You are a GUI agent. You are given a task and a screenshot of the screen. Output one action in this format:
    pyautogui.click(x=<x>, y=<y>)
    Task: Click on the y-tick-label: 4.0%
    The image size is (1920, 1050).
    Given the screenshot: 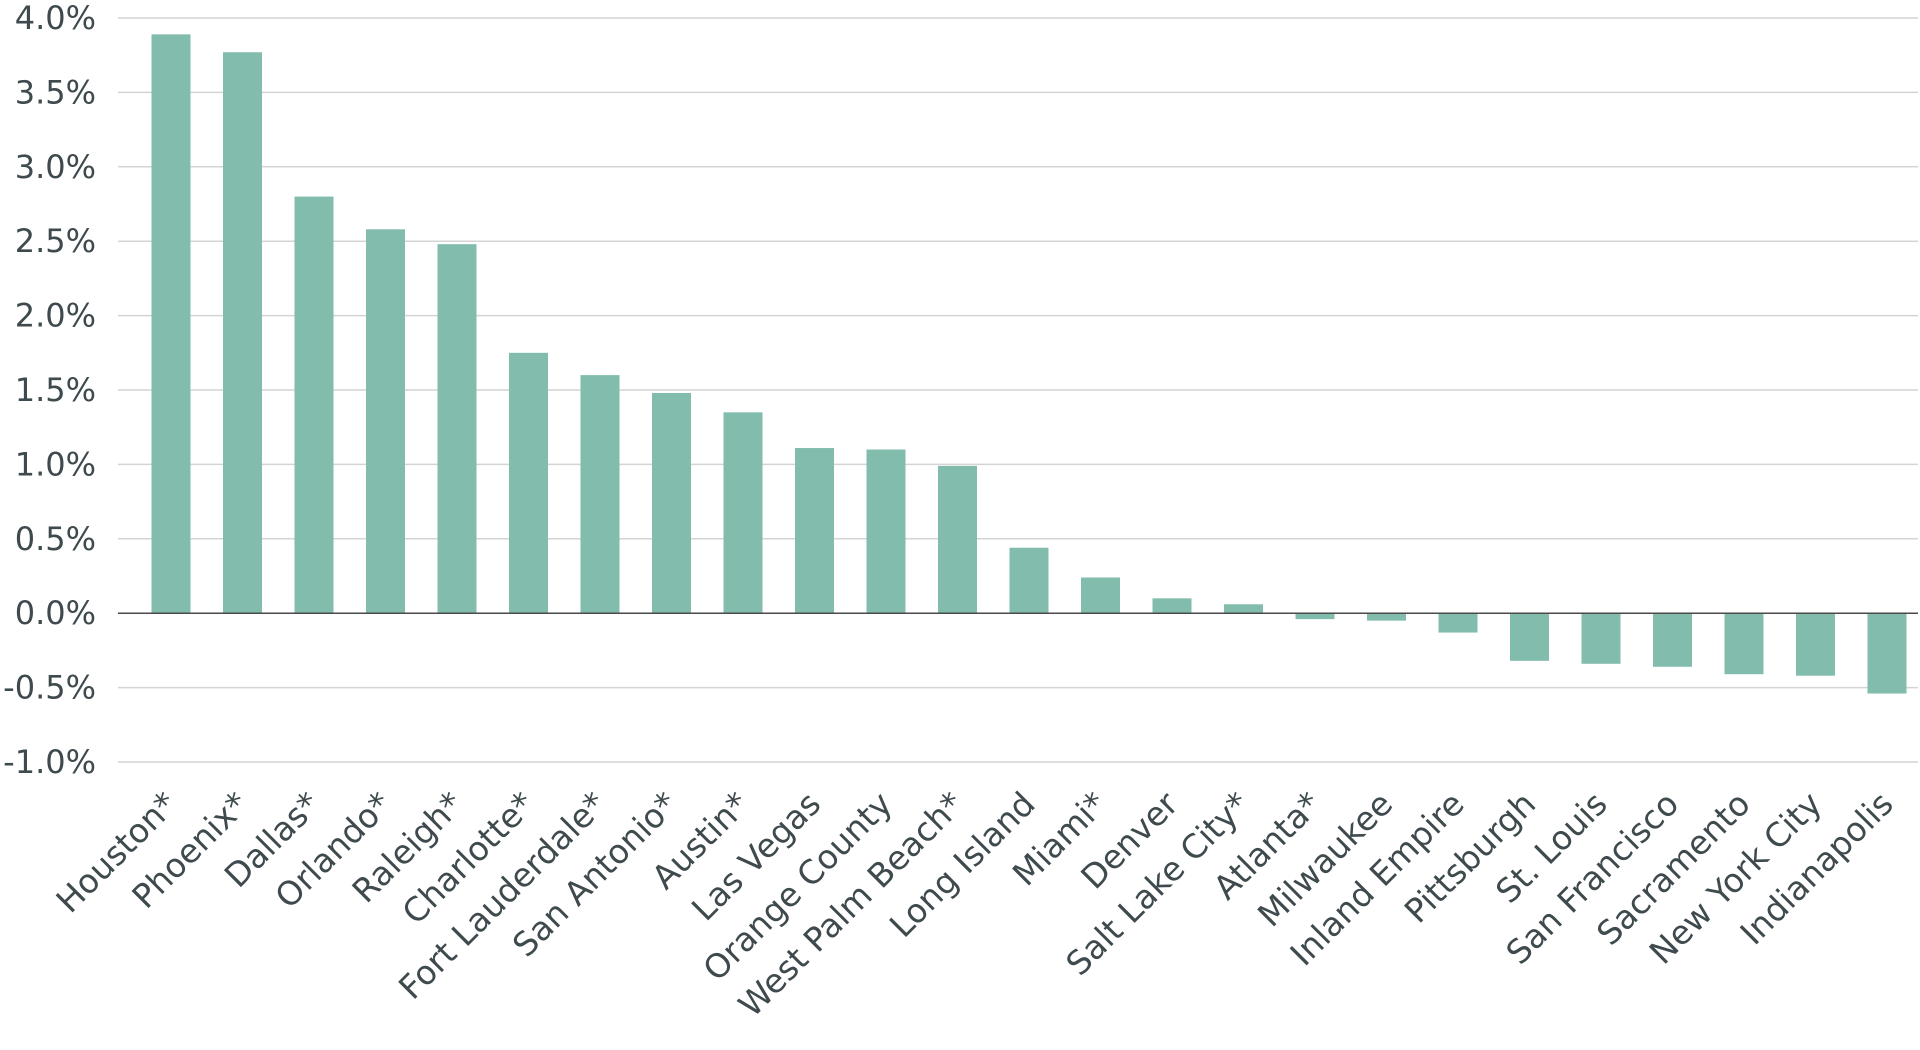 What is the action you would take?
    pyautogui.click(x=55, y=18)
    